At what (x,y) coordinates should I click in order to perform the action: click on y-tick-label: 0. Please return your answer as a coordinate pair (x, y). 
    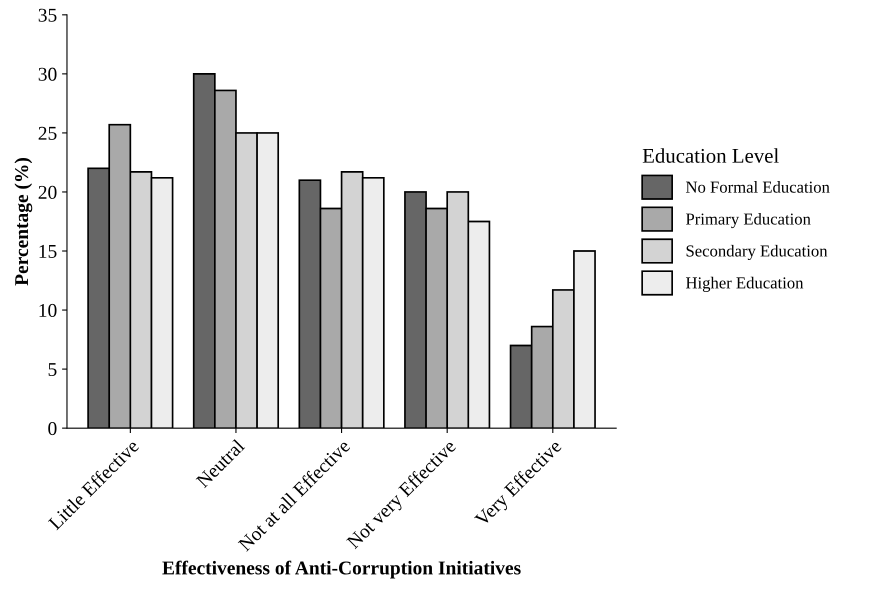
    Looking at the image, I should click on (52, 429).